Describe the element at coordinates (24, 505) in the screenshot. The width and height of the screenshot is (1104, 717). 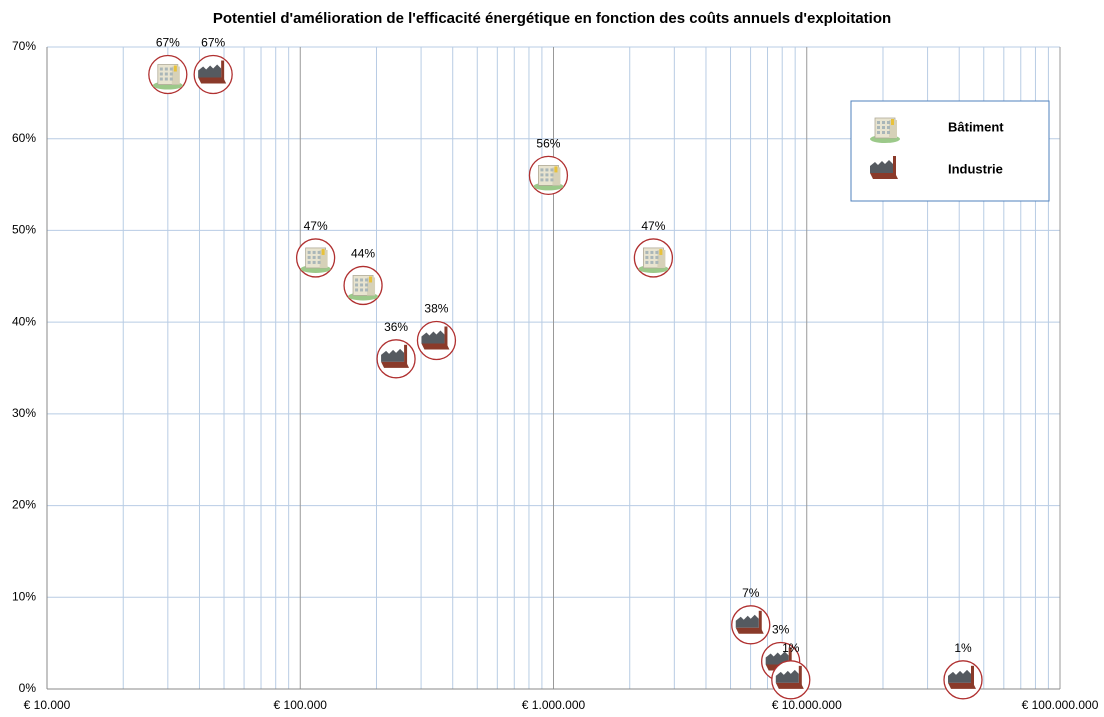
I see `y-tick-label: 20%` at that location.